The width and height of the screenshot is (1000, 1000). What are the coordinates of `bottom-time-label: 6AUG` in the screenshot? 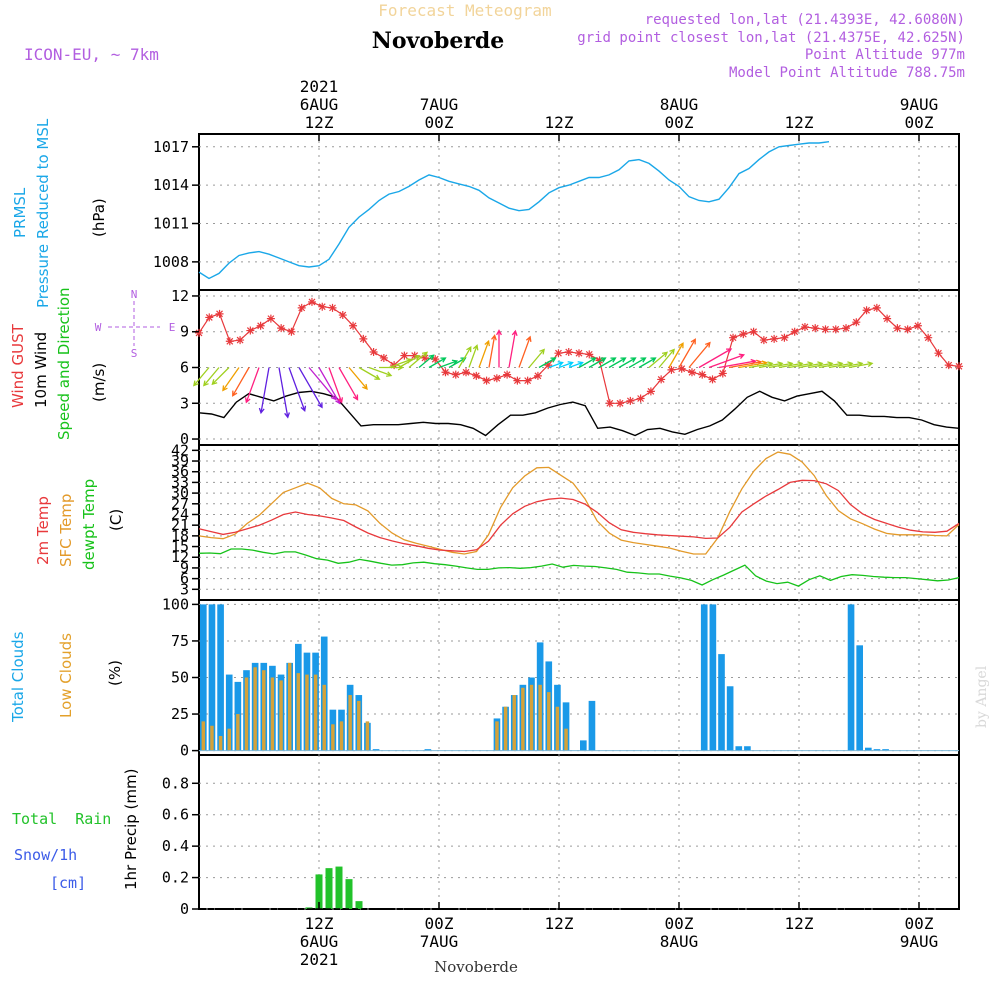 It's located at (319, 941).